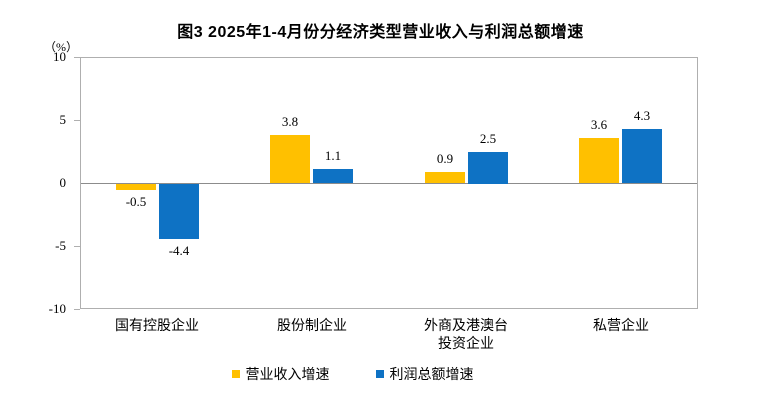  Describe the element at coordinates (599, 124) in the screenshot. I see `bar-value-label: 3.6` at that location.